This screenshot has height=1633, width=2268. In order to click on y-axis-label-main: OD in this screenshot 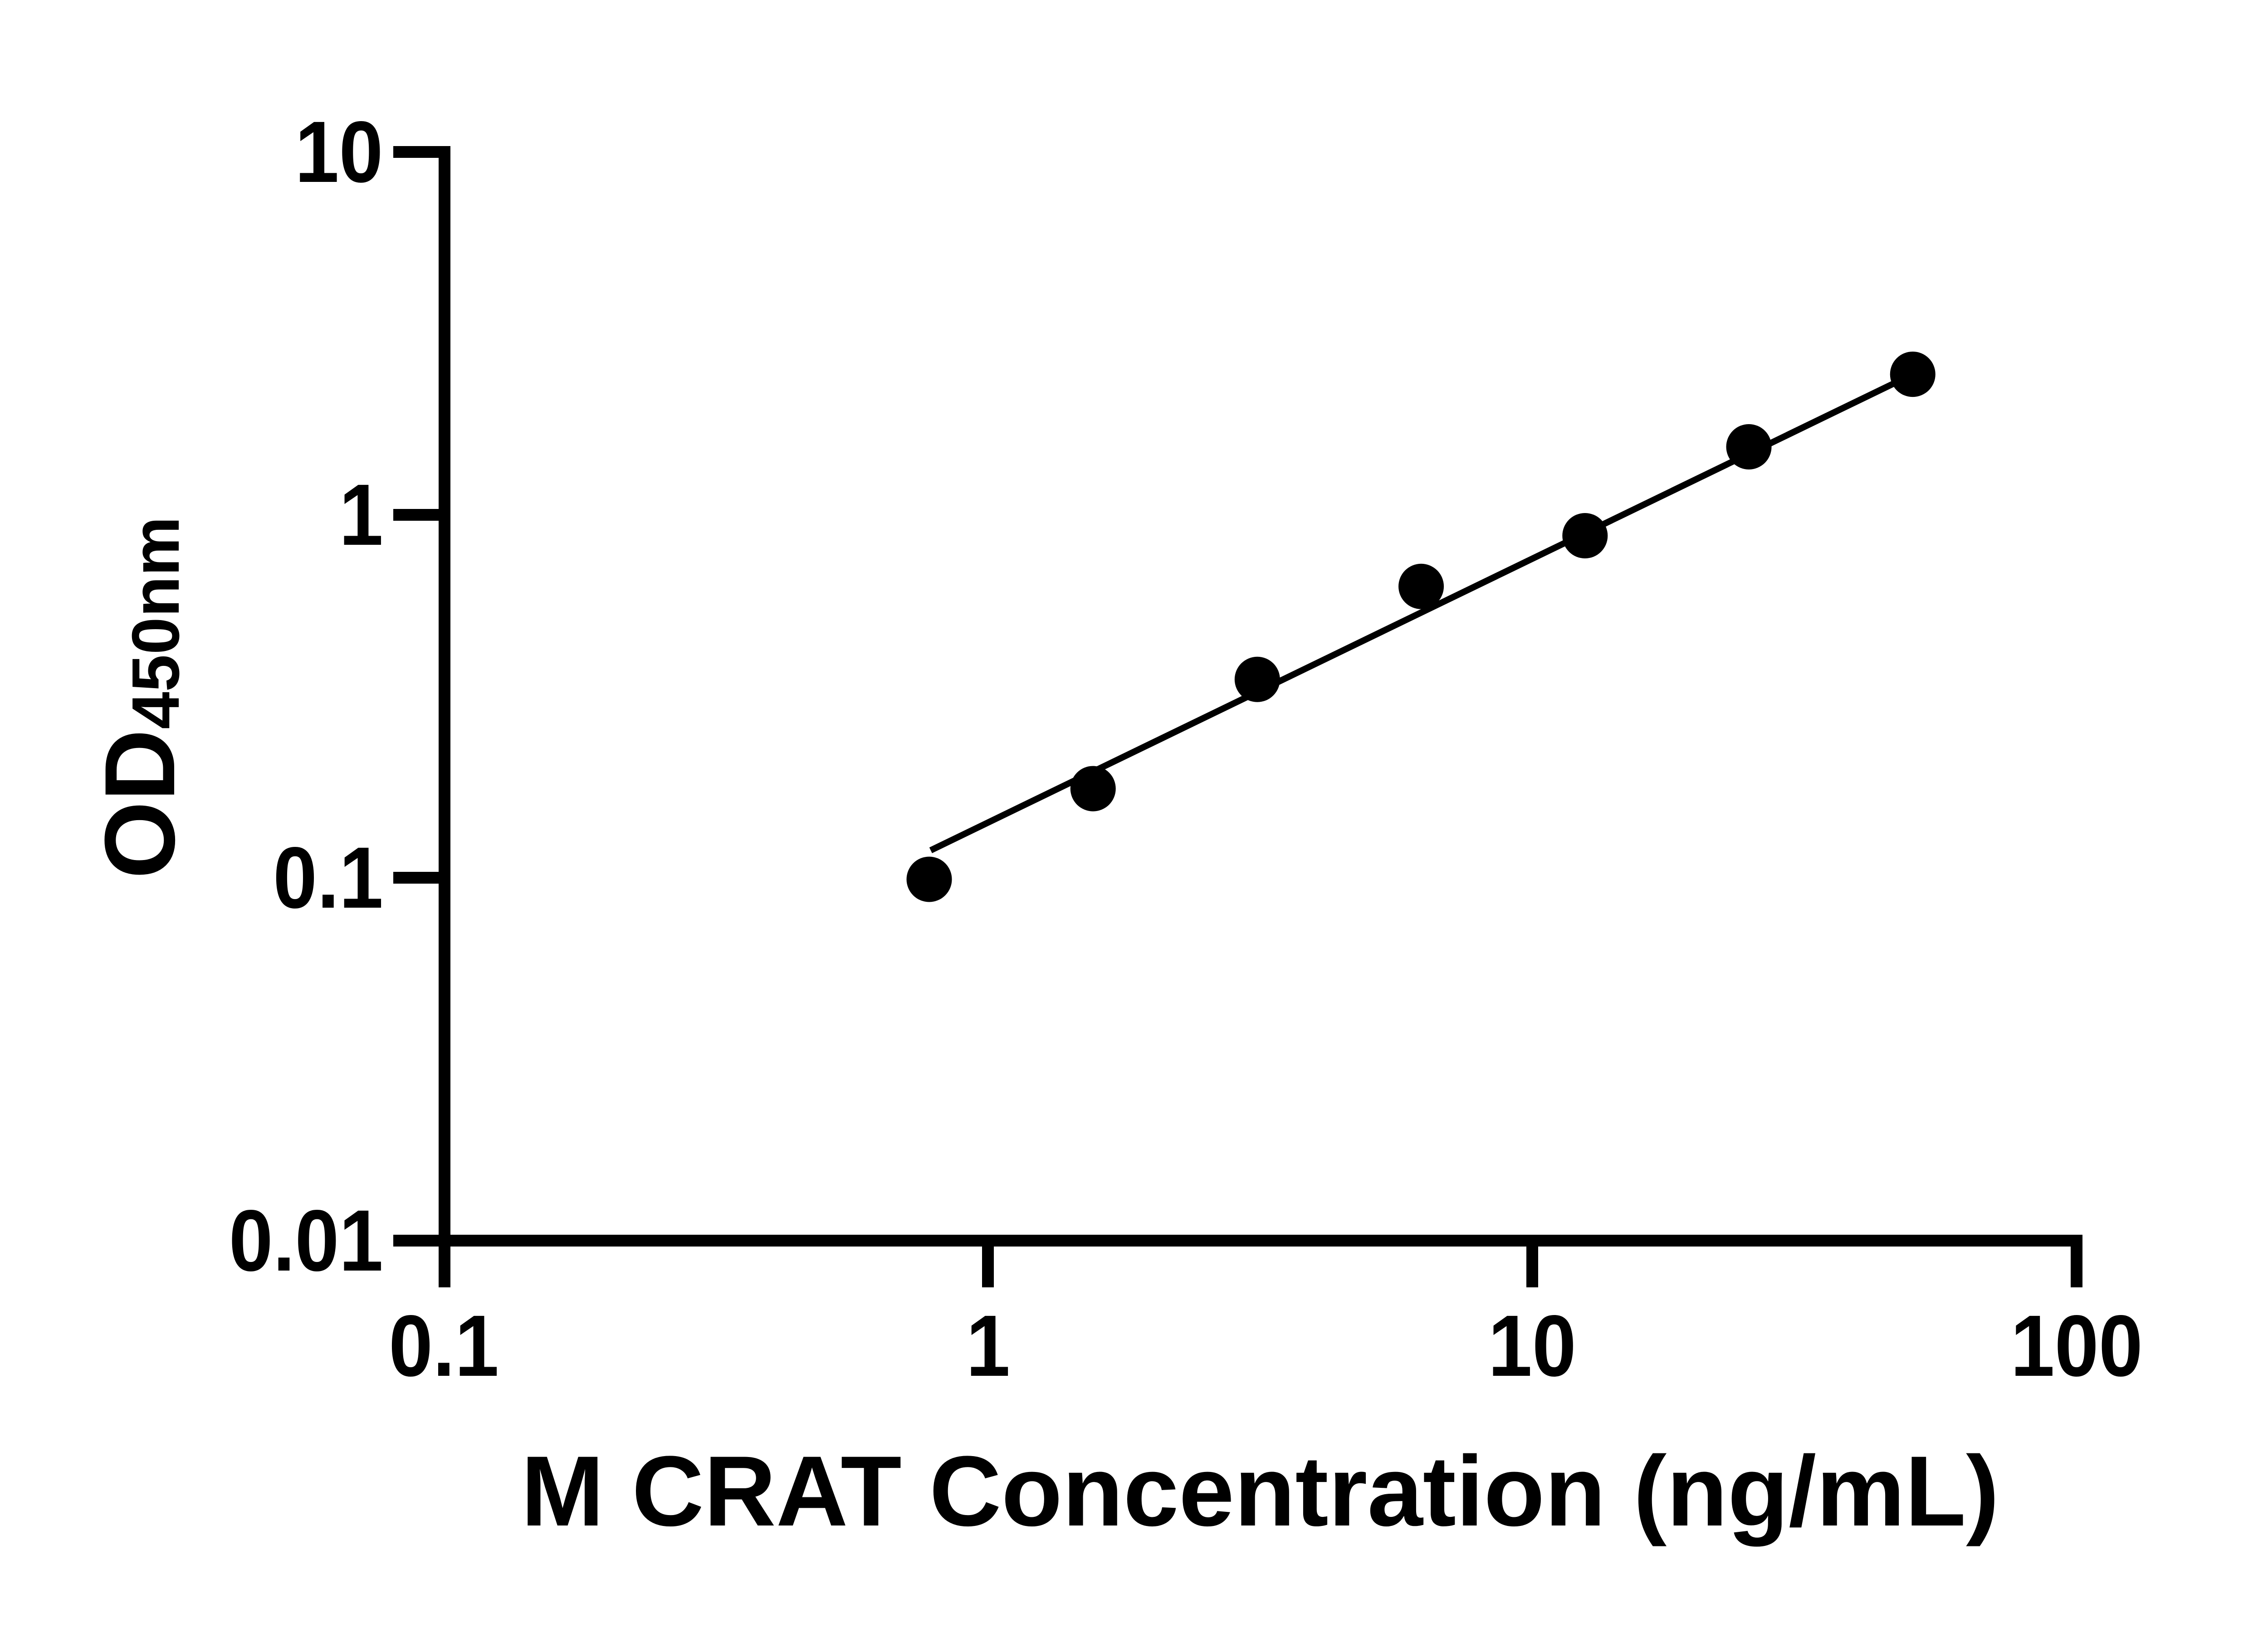, I will do `click(140, 804)`.